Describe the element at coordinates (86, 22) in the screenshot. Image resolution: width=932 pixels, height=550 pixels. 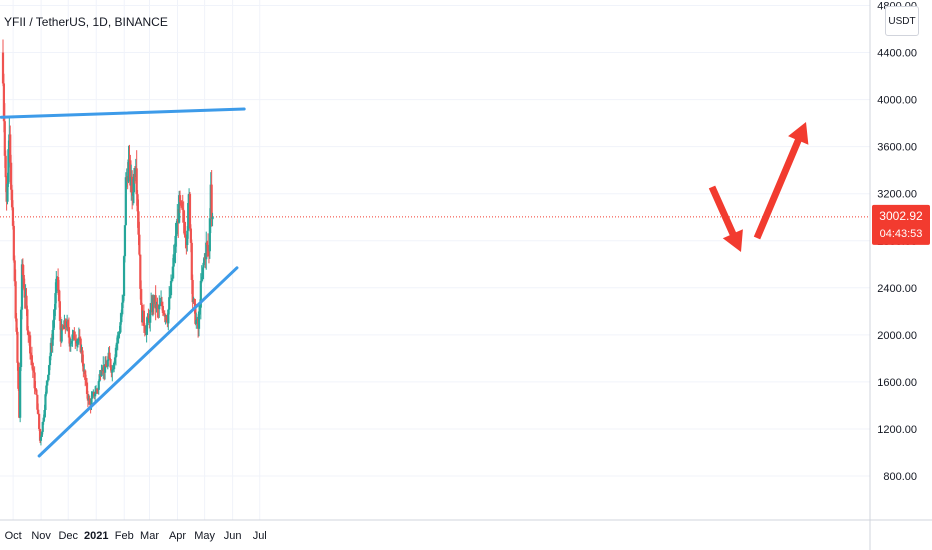
I see `chart-title: YFII / TetherUS, 1D, BINANCE` at that location.